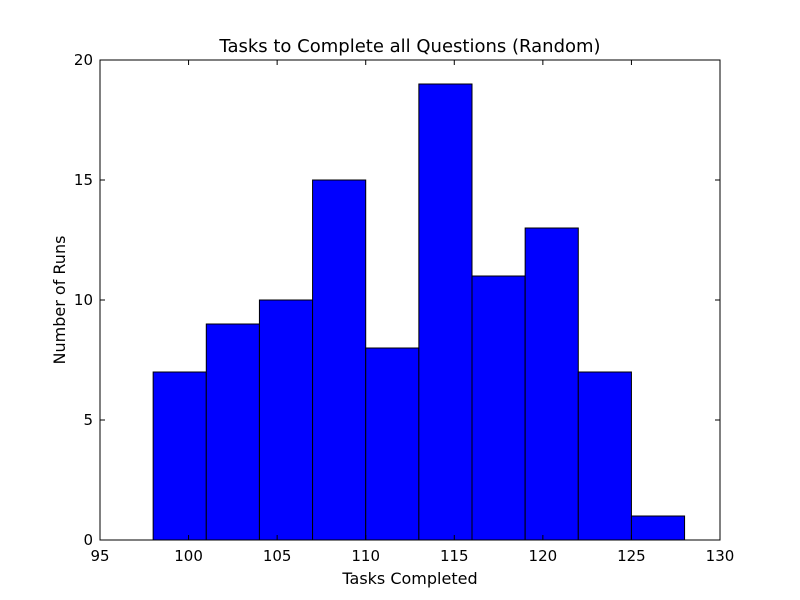  What do you see at coordinates (88, 420) in the screenshot?
I see `y-tick-label-2: 5` at bounding box center [88, 420].